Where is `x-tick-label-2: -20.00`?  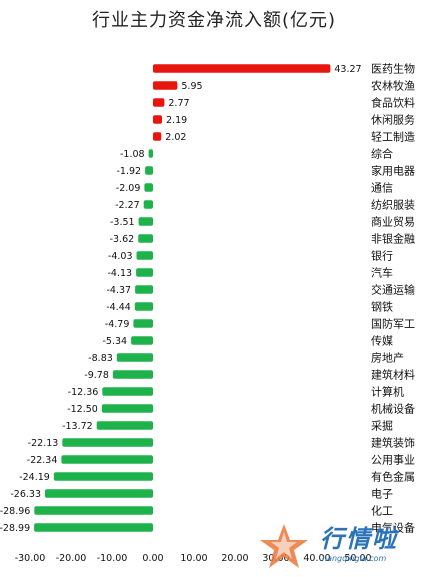
x-tick-label-2: -20.00 is located at coordinates (71, 558).